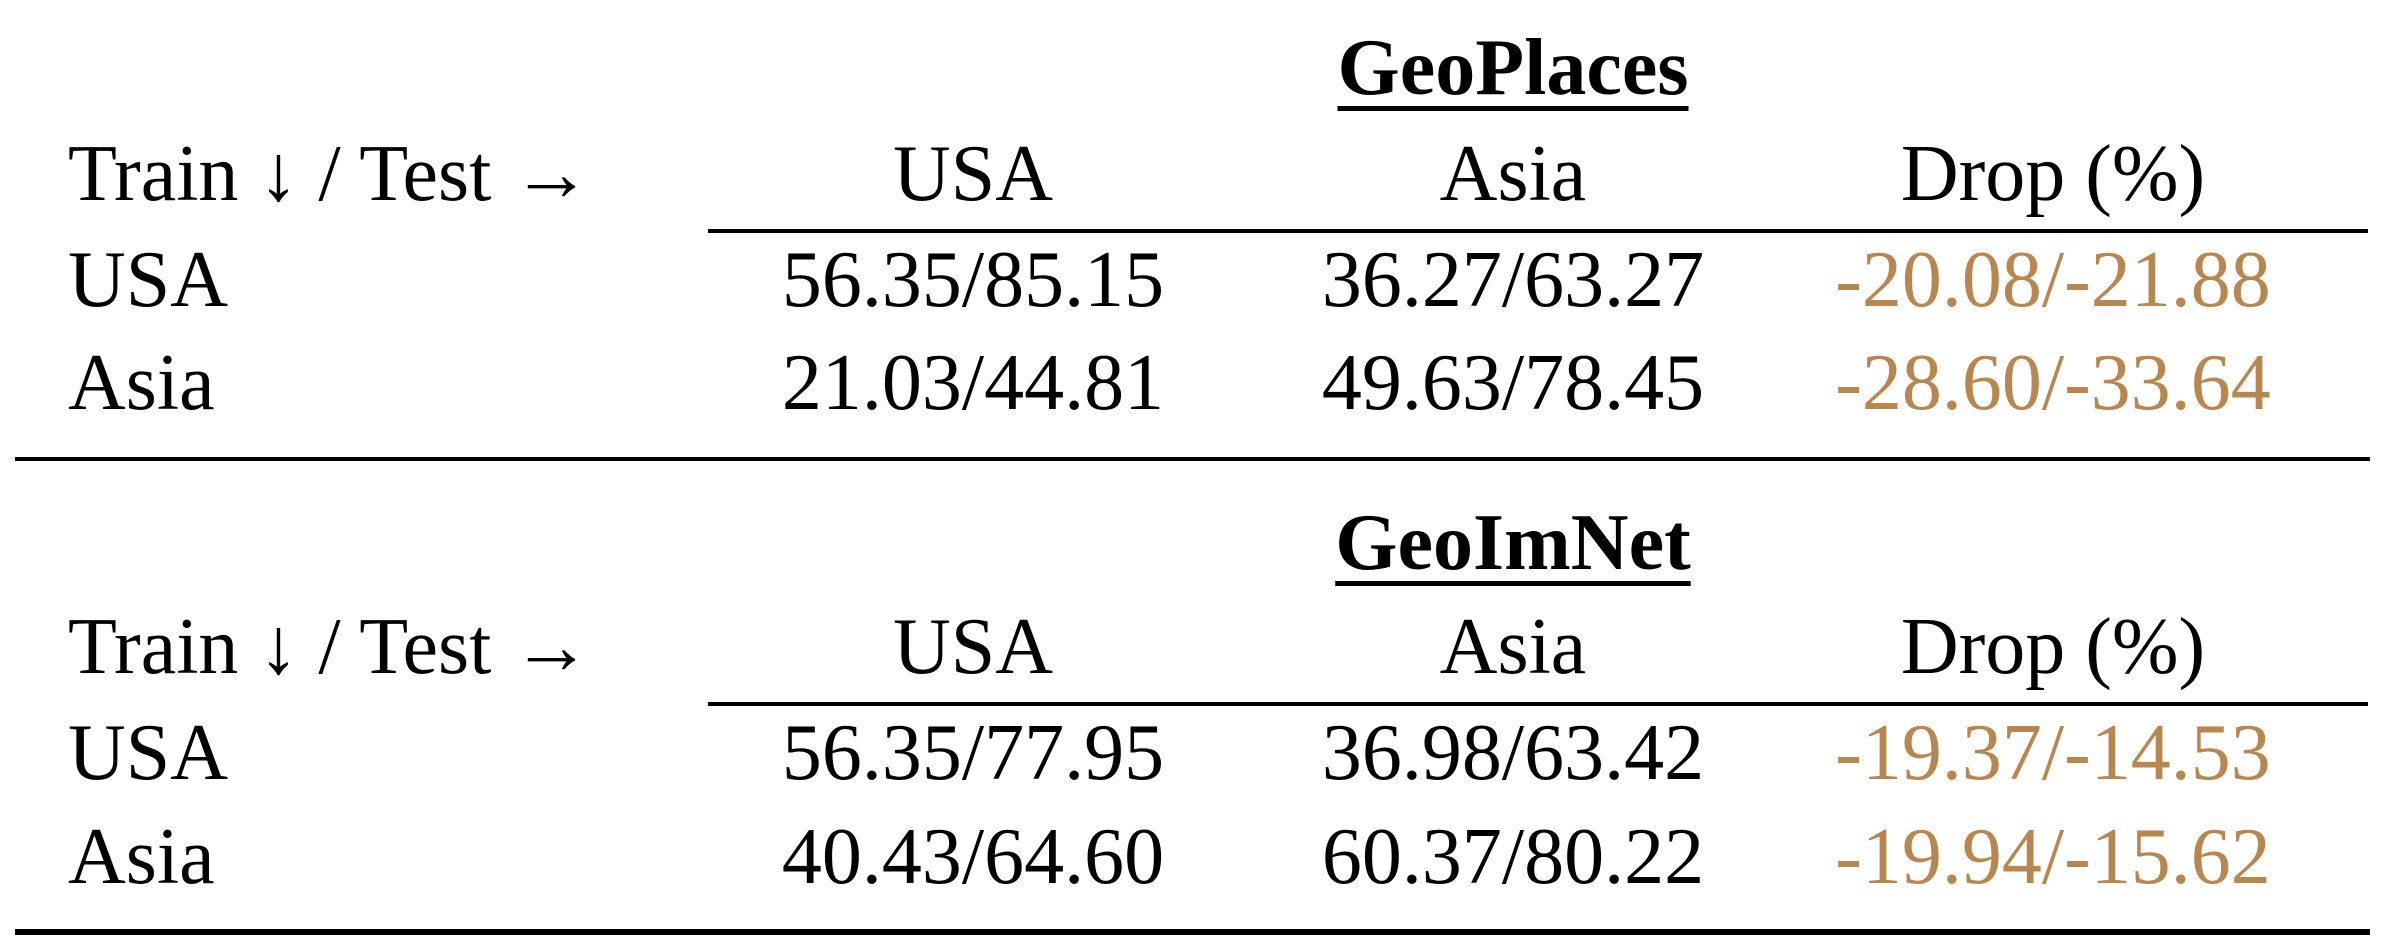 The height and width of the screenshot is (946, 2384). What do you see at coordinates (2053, 753) in the screenshot?
I see `cell-drop: -19.37/-14.53` at bounding box center [2053, 753].